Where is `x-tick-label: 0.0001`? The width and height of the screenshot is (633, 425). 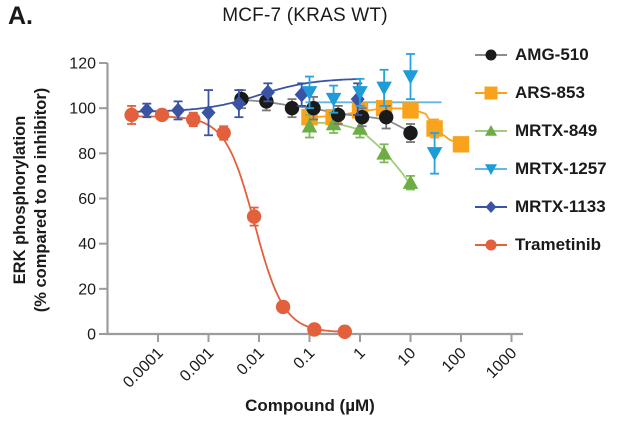
x-tick-label: 0.0001 is located at coordinates (143, 368).